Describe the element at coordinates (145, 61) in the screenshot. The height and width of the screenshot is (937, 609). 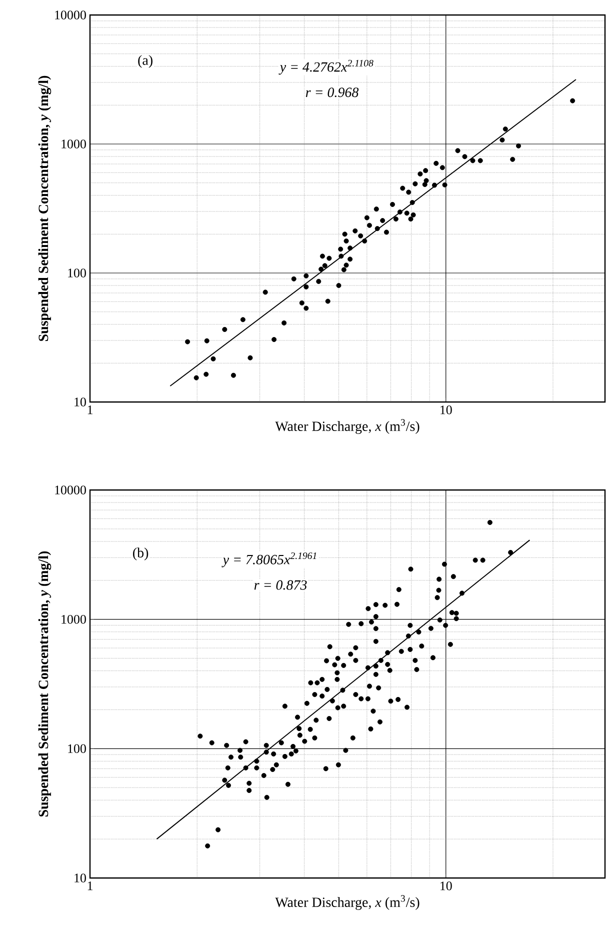
I see `annotation: (a)` at that location.